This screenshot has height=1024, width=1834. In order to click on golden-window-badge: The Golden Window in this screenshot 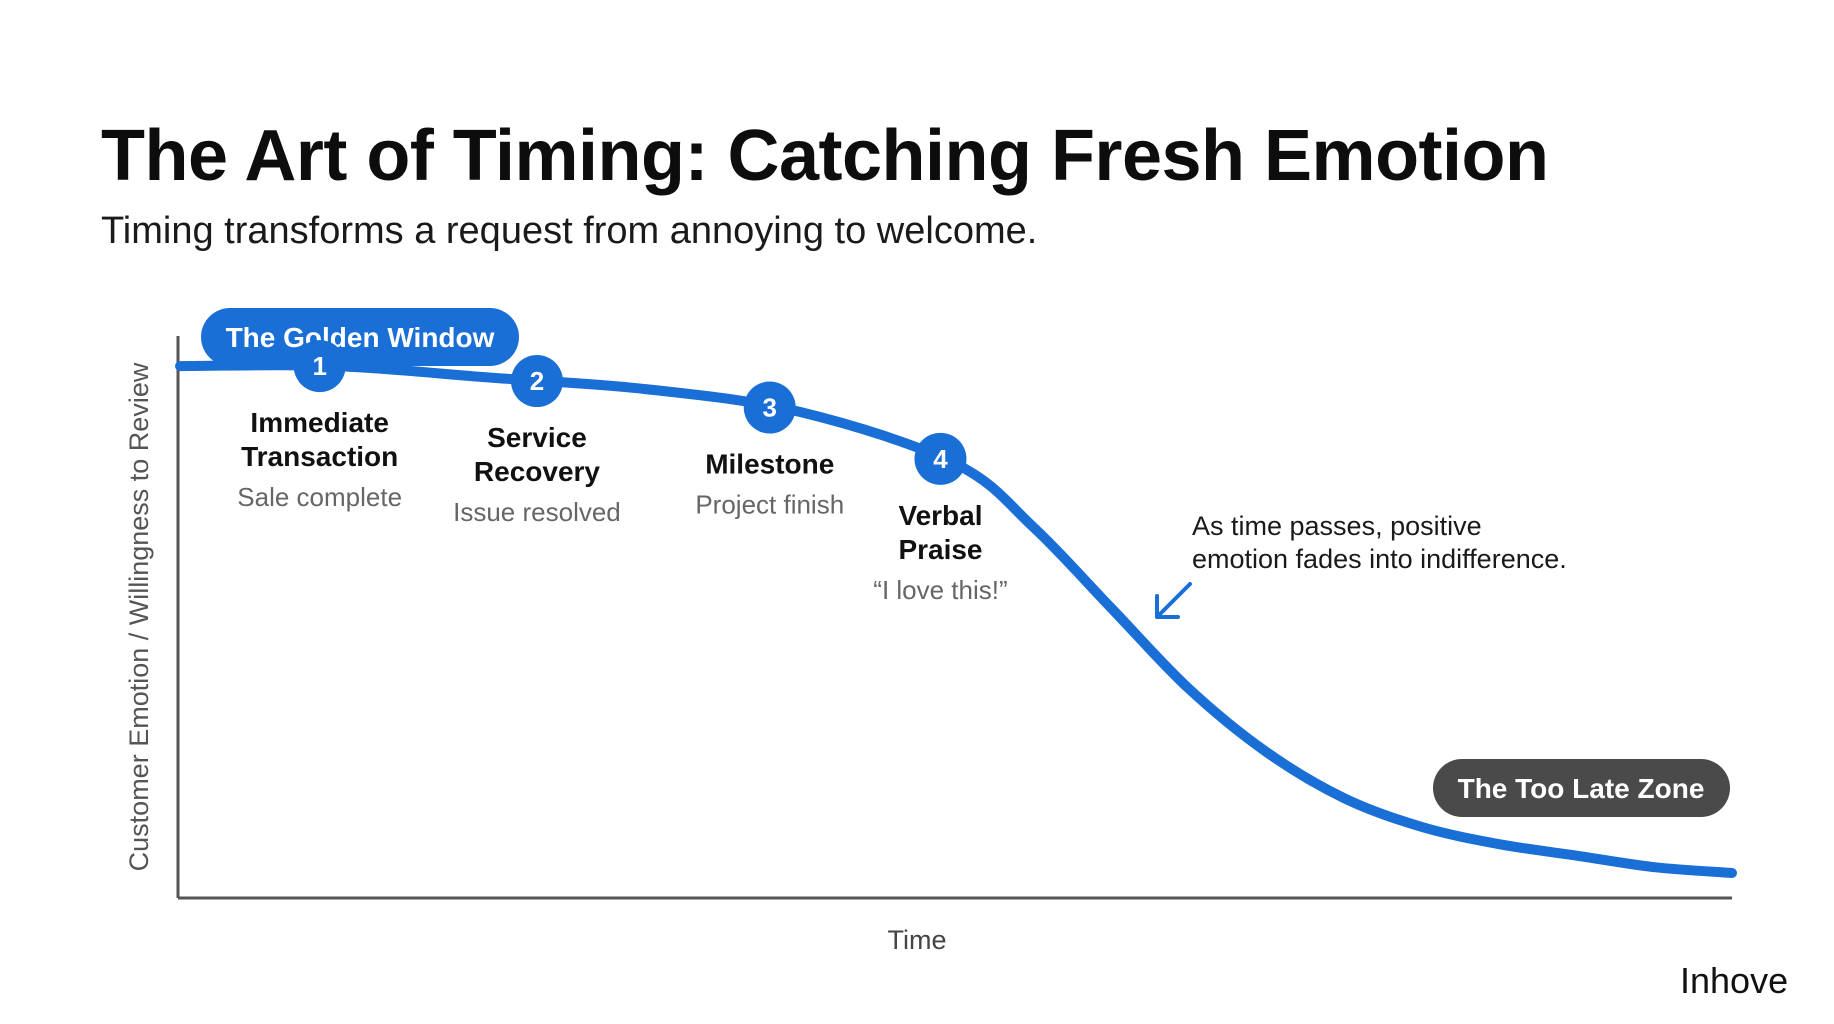, I will do `click(360, 337)`.